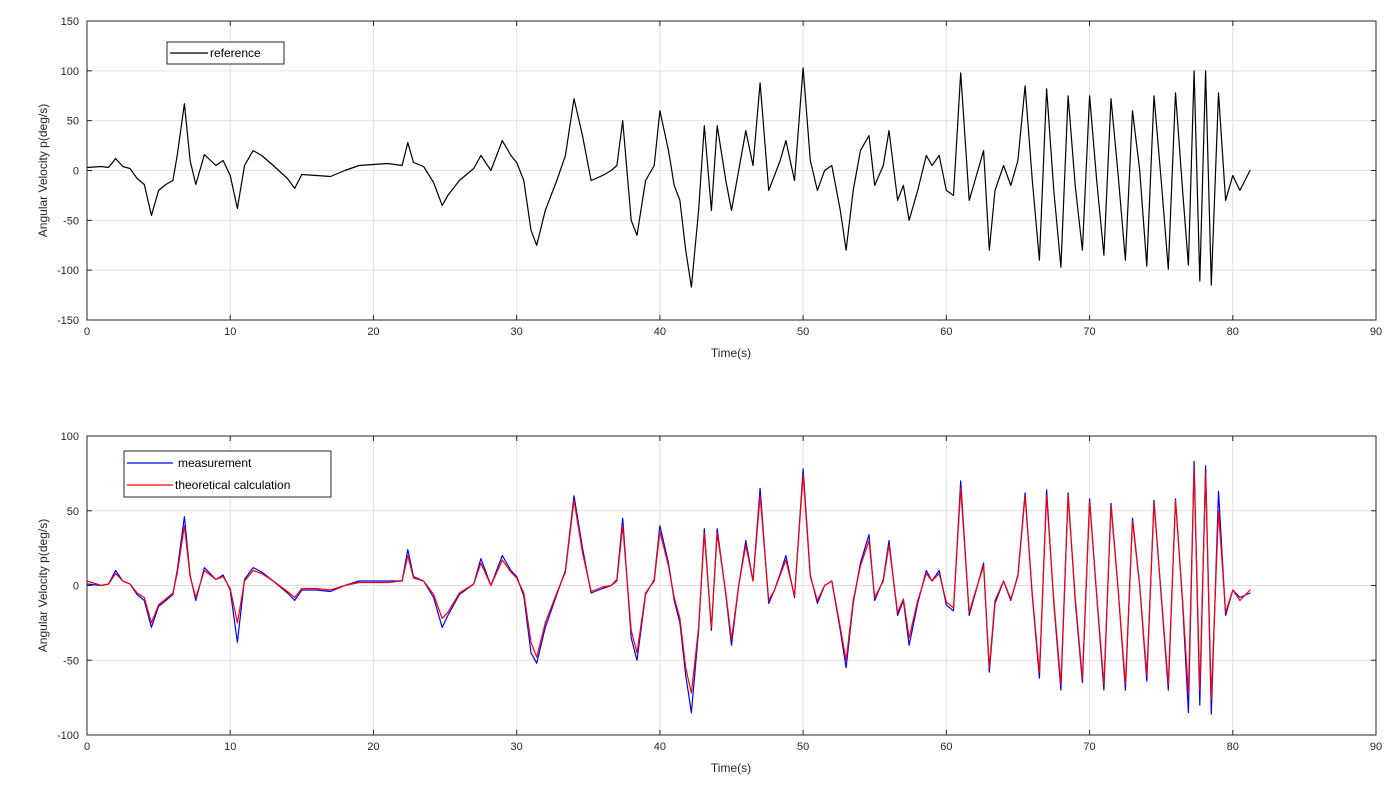  I want to click on top-legend: reference, so click(225, 53).